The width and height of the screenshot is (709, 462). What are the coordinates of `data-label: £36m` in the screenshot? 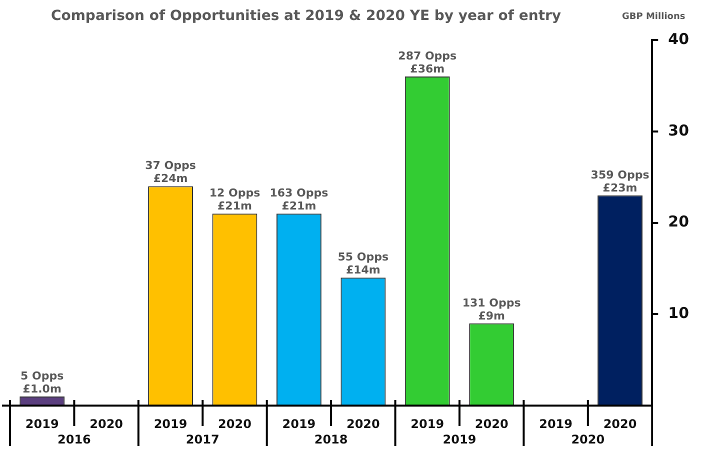 It's located at (427, 69).